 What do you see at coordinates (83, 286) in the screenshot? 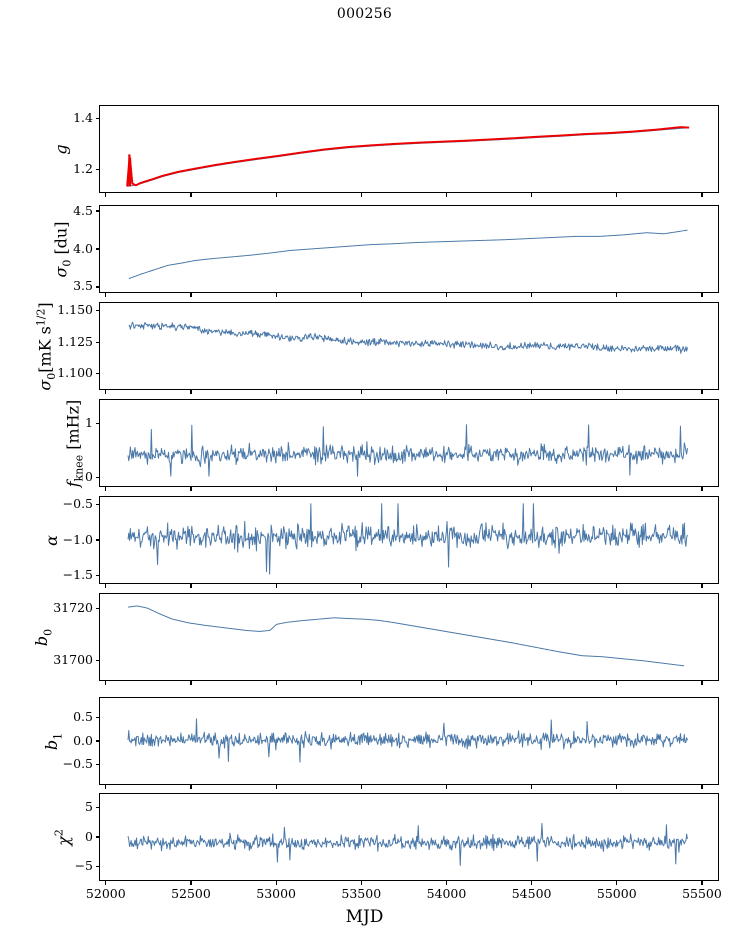
I see `y-tick-label: 3.5` at bounding box center [83, 286].